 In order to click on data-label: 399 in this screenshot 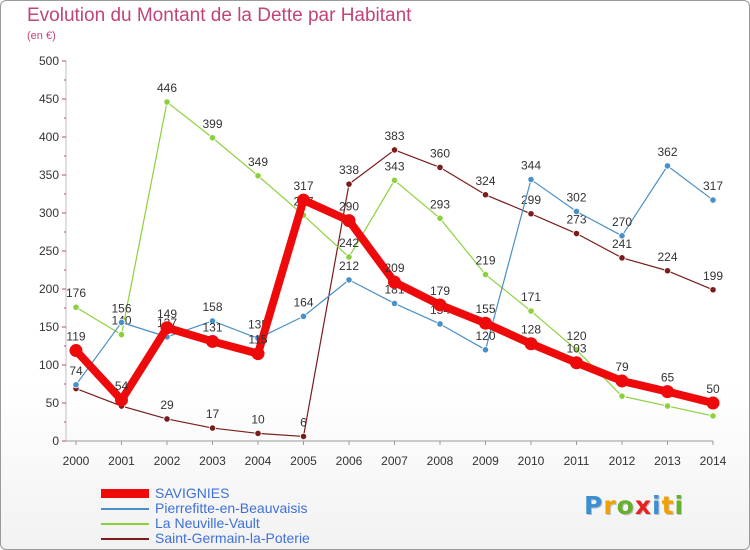, I will do `click(212, 124)`.